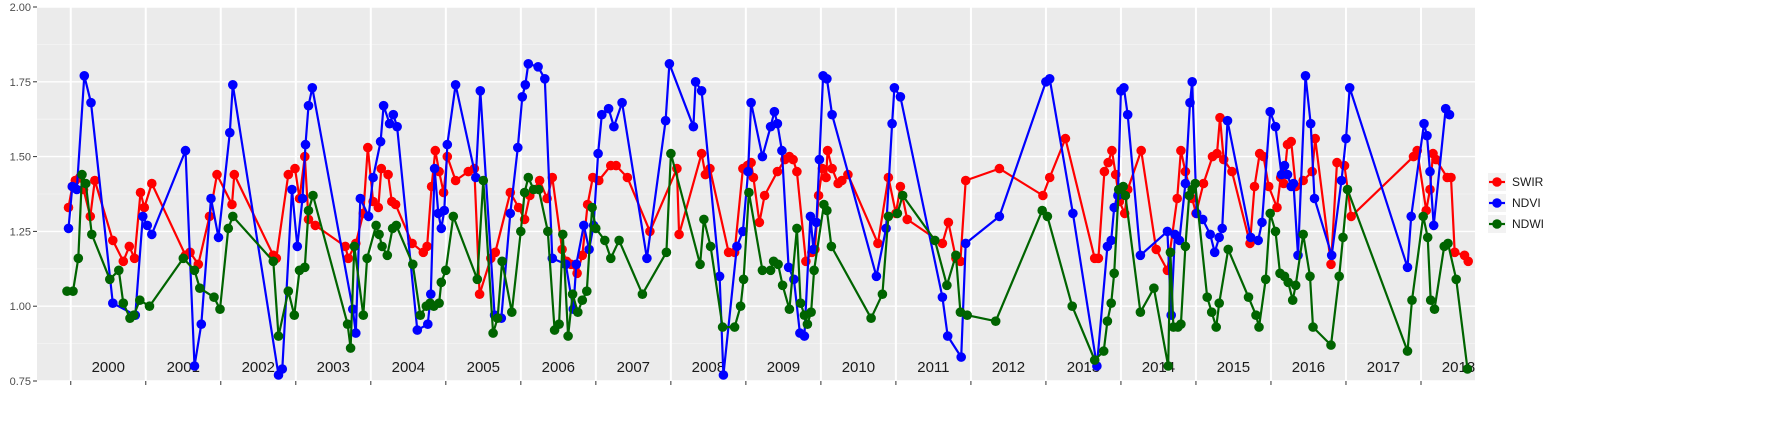 The height and width of the screenshot is (442, 1773). Describe the element at coordinates (20, 307) in the screenshot. I see `y-tick-label: 1.00` at that location.